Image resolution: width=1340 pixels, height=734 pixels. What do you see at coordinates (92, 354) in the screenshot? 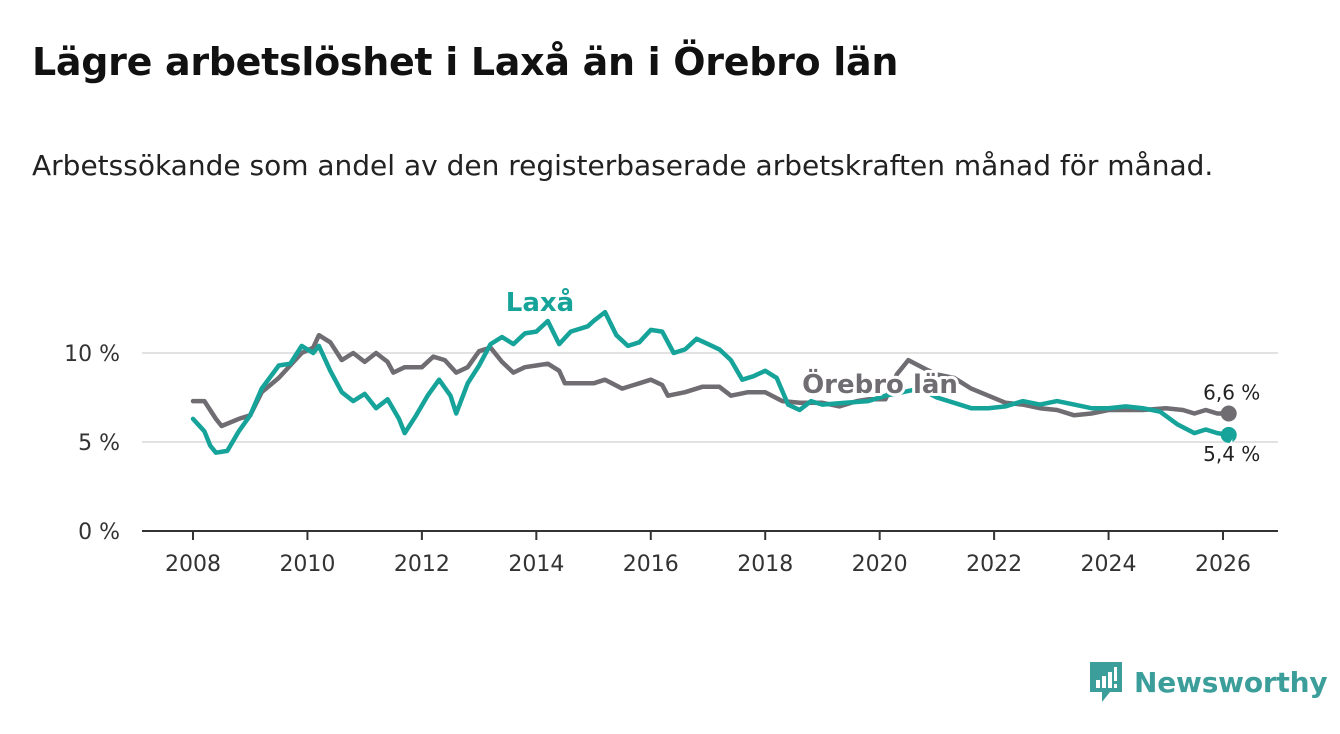
I see `y-tick-label: 10 %` at bounding box center [92, 354].